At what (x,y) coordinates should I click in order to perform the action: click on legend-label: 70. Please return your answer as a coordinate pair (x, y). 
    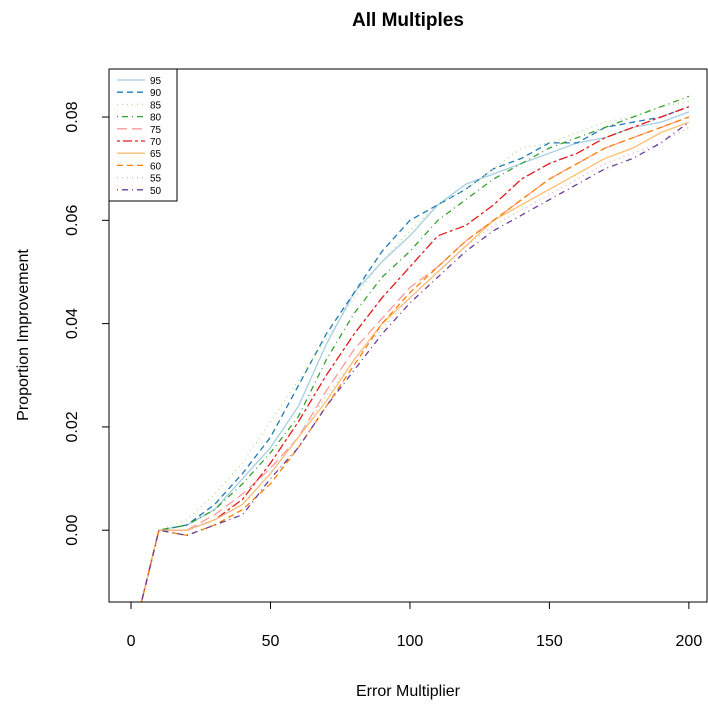
    Looking at the image, I should click on (156, 142).